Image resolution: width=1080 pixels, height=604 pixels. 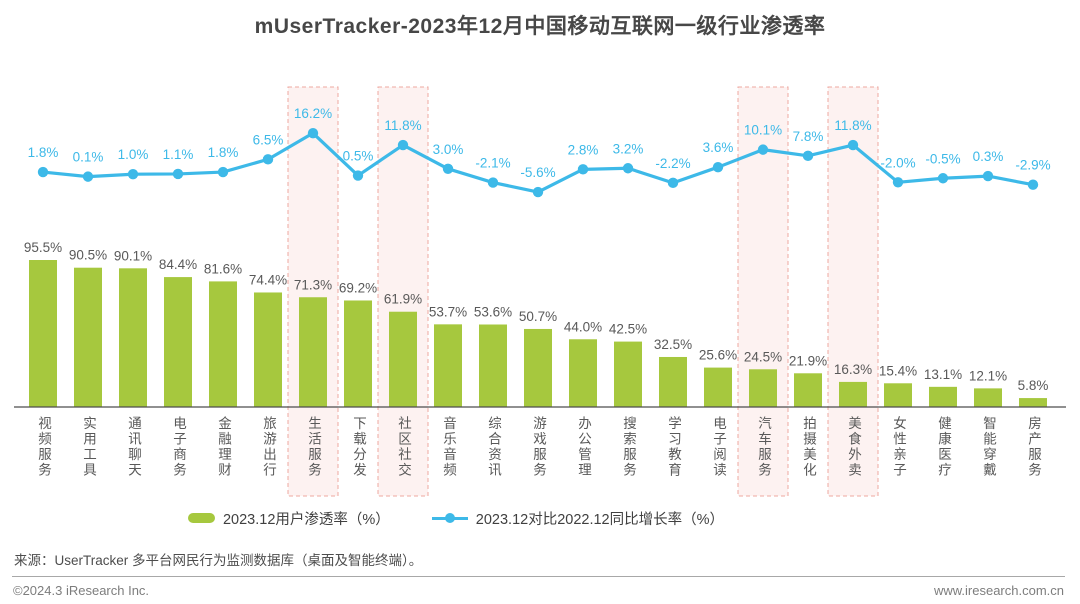 What do you see at coordinates (403, 447) in the screenshot?
I see `category-label: 社区社交` at bounding box center [403, 447].